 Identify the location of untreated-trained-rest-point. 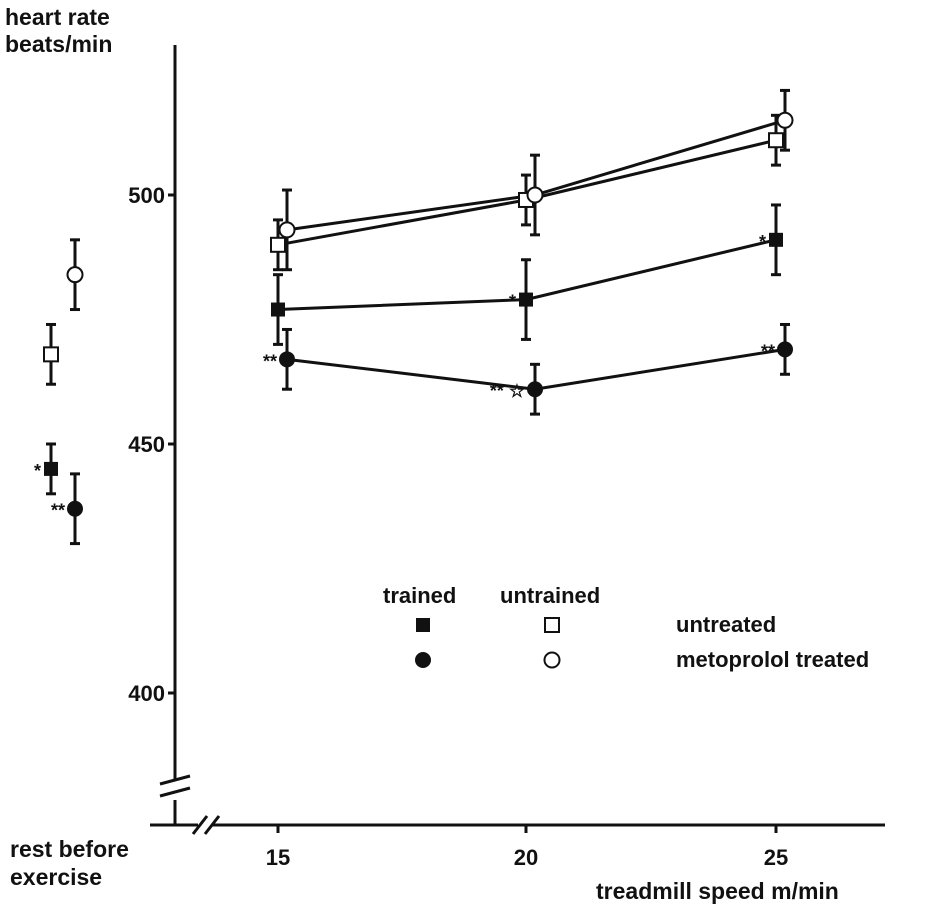
(51, 468).